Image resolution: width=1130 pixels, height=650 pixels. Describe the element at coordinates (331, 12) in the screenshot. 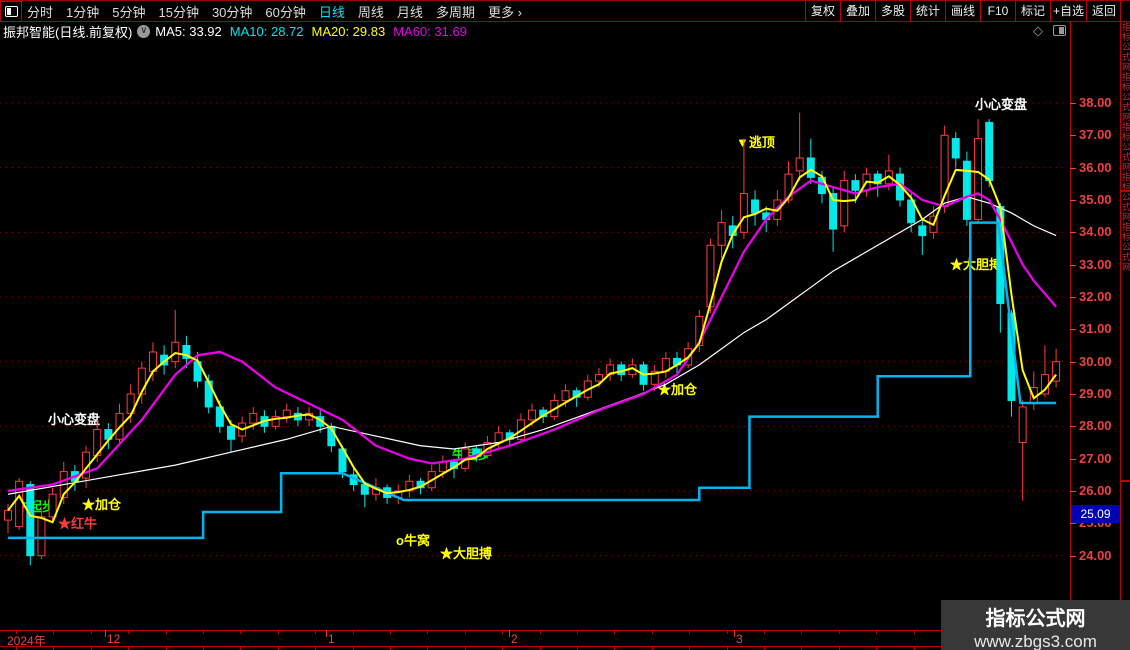

I see `period-item-日线: 日线` at that location.